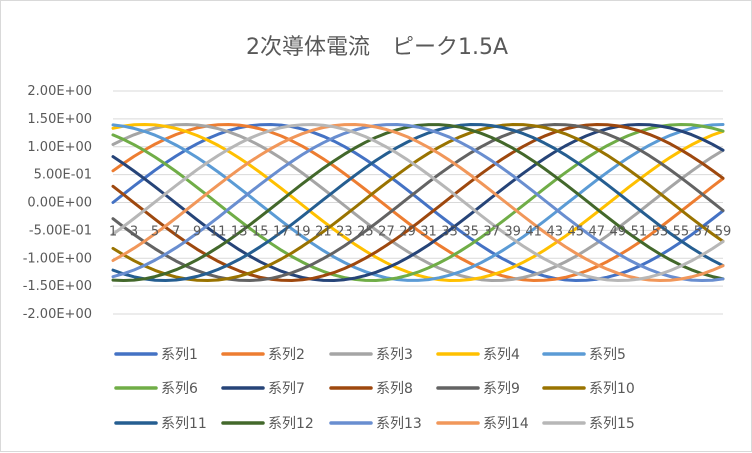 This screenshot has height=453, width=752. I want to click on x-tick-label: 35, so click(470, 232).